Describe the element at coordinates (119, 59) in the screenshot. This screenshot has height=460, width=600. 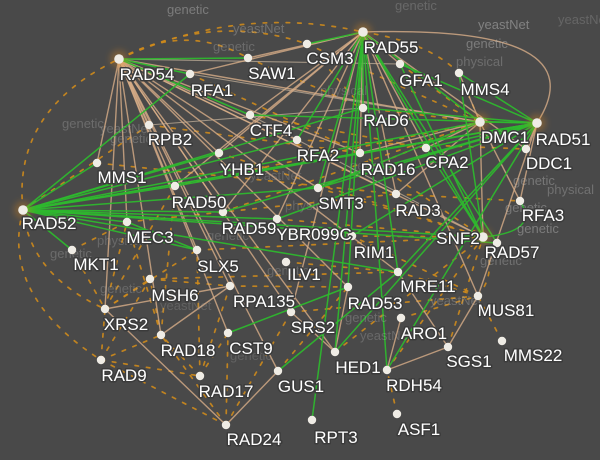
I see `node-RAD54` at that location.